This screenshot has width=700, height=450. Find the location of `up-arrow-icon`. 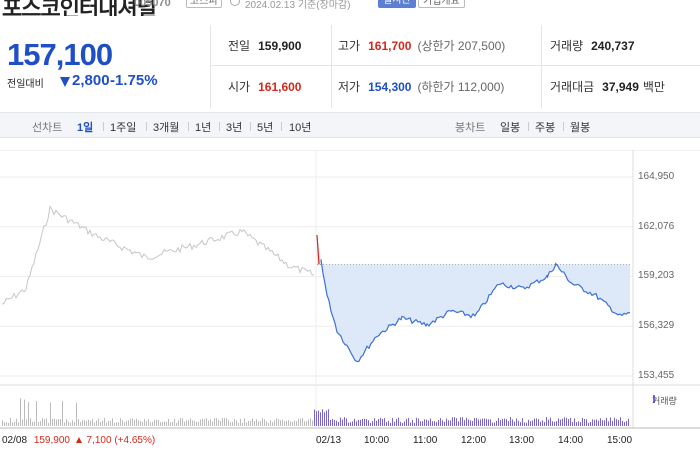

up-arrow-icon is located at coordinates (78, 440).